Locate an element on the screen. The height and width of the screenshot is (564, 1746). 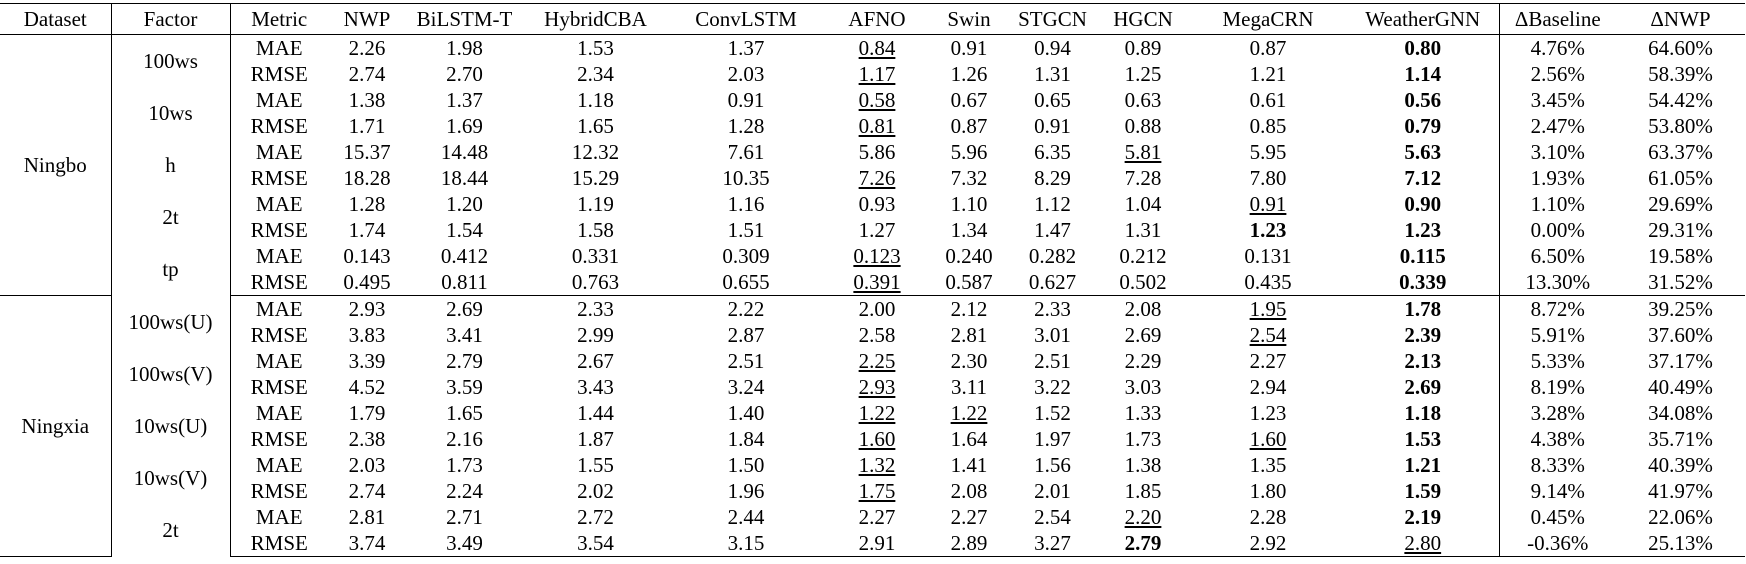
value-text: 2.30 is located at coordinates (969, 361).